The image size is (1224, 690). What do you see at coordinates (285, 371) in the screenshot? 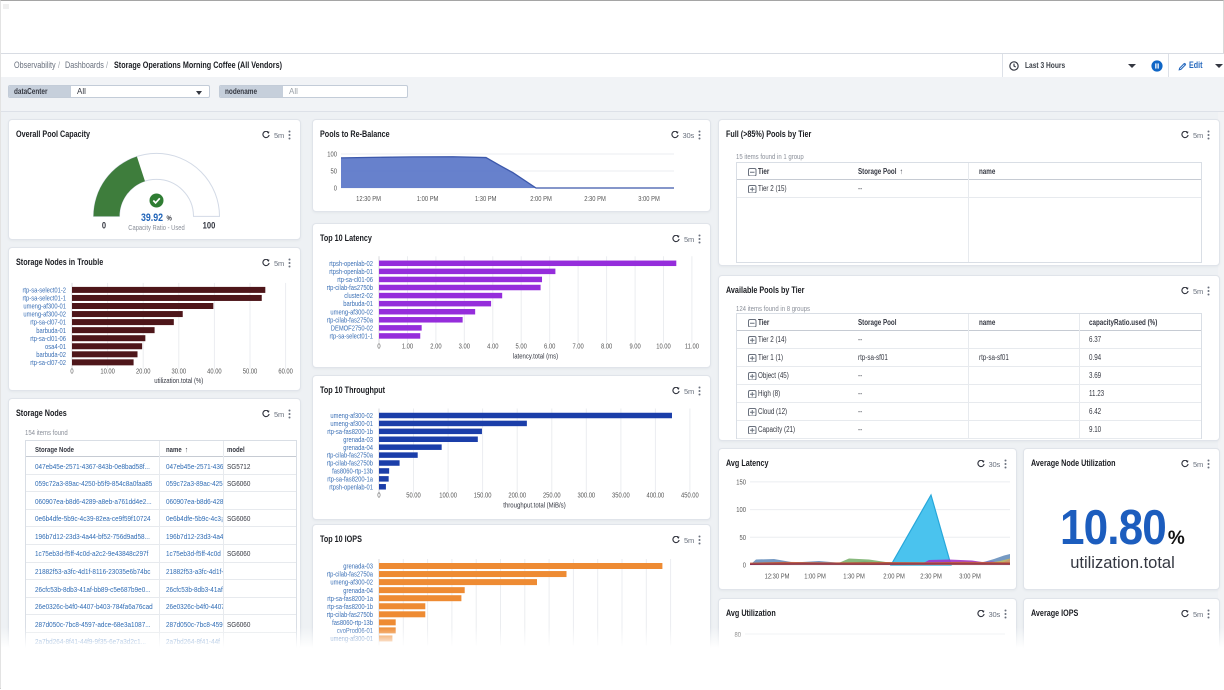
I see `svg-text: 60.00` at bounding box center [285, 371].